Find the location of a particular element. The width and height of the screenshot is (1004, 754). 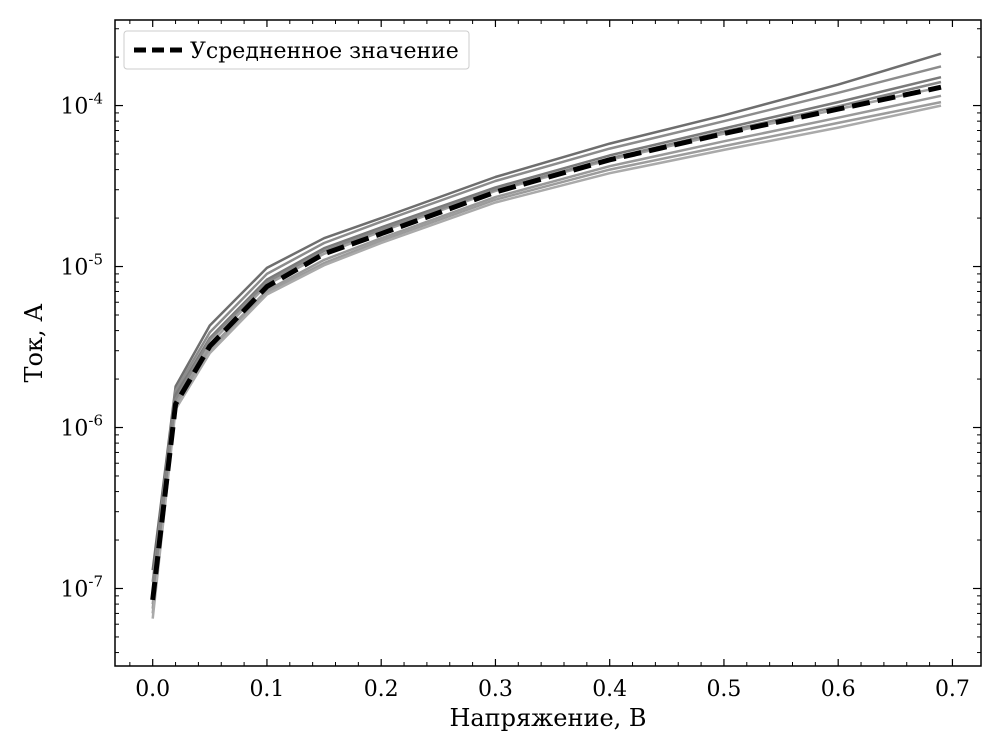

legend: Усредненное значение is located at coordinates (296, 50).